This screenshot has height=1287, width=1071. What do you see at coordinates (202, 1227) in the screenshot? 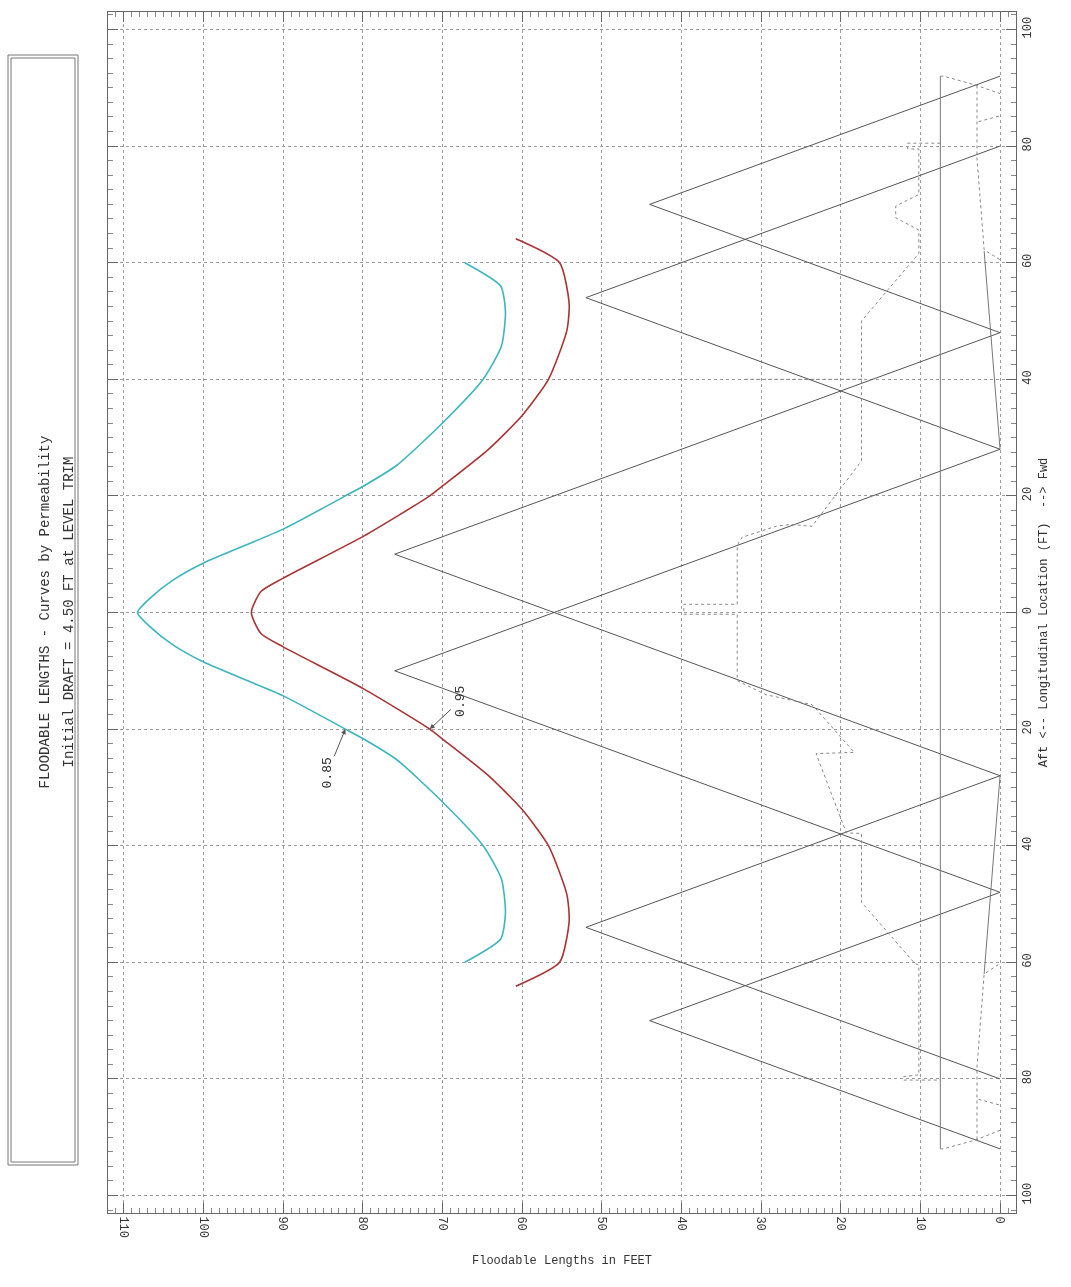
I see `x-tick-label: 100` at bounding box center [202, 1227].